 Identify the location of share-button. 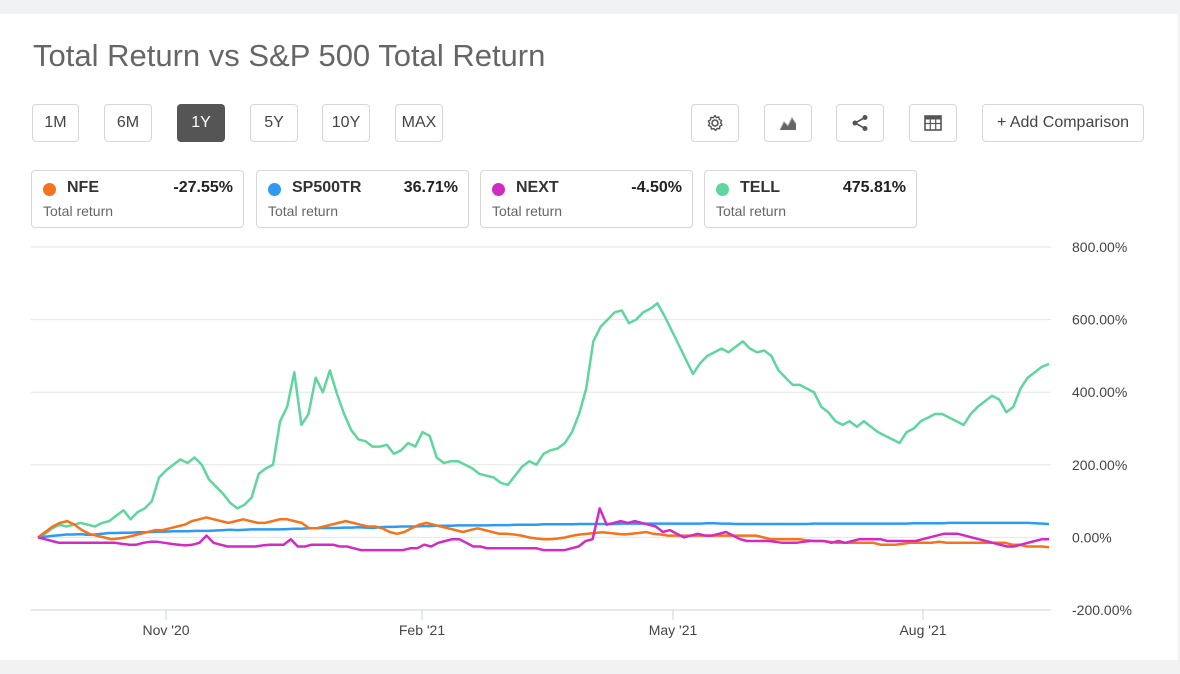
(860, 123).